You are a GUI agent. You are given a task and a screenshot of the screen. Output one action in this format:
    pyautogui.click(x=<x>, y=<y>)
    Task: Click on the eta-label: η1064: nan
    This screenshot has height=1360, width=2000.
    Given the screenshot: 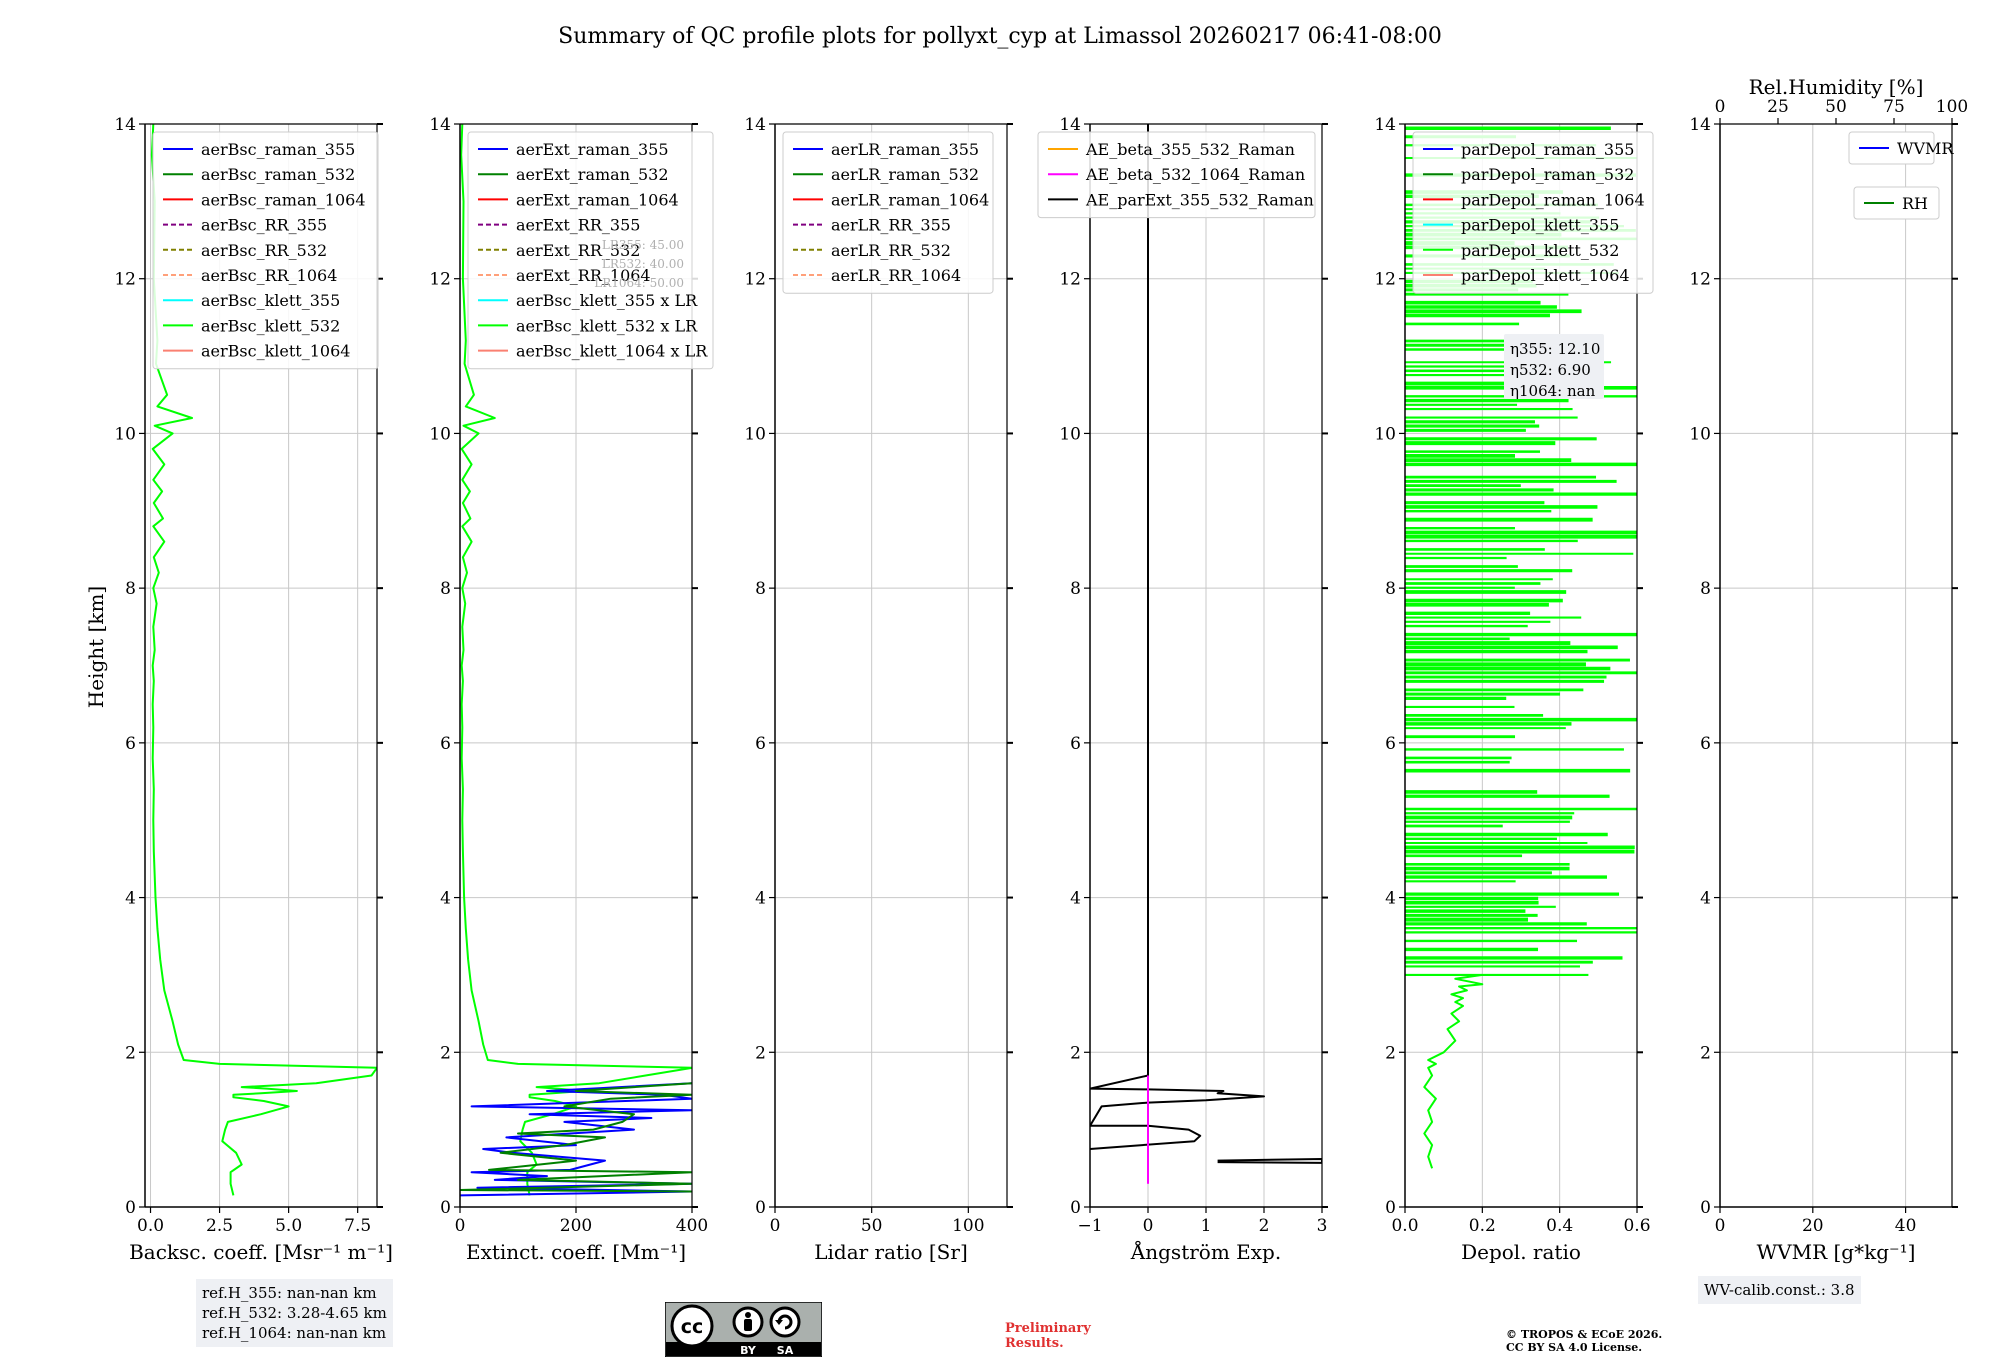 What is the action you would take?
    pyautogui.click(x=1553, y=391)
    